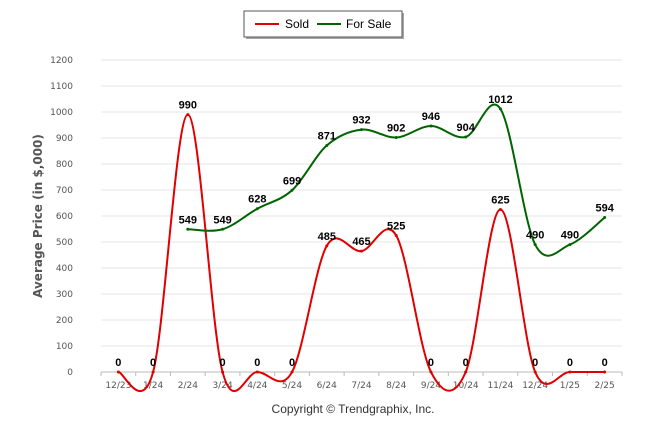 Image resolution: width=646 pixels, height=434 pixels. What do you see at coordinates (535, 386) in the screenshot?
I see `x-tick-label: 12/24` at bounding box center [535, 386].